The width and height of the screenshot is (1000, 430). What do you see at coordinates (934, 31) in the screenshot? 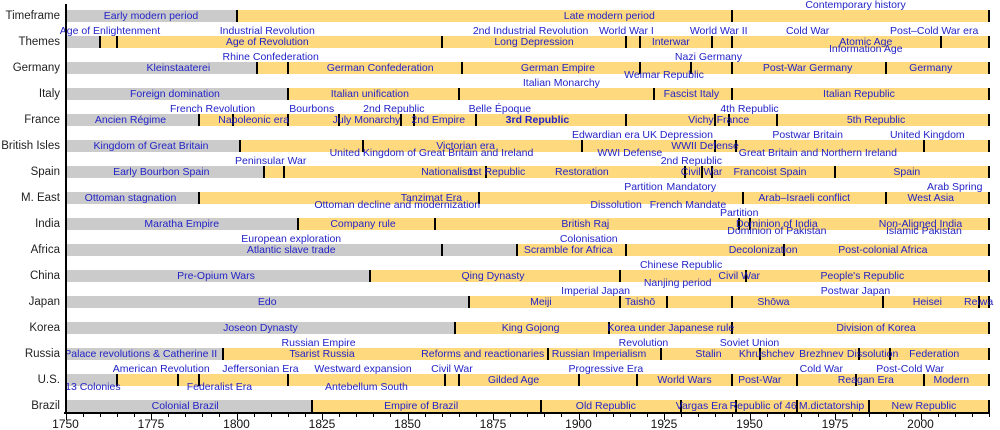
I see `era-label: Post–Cold War era` at bounding box center [934, 31].